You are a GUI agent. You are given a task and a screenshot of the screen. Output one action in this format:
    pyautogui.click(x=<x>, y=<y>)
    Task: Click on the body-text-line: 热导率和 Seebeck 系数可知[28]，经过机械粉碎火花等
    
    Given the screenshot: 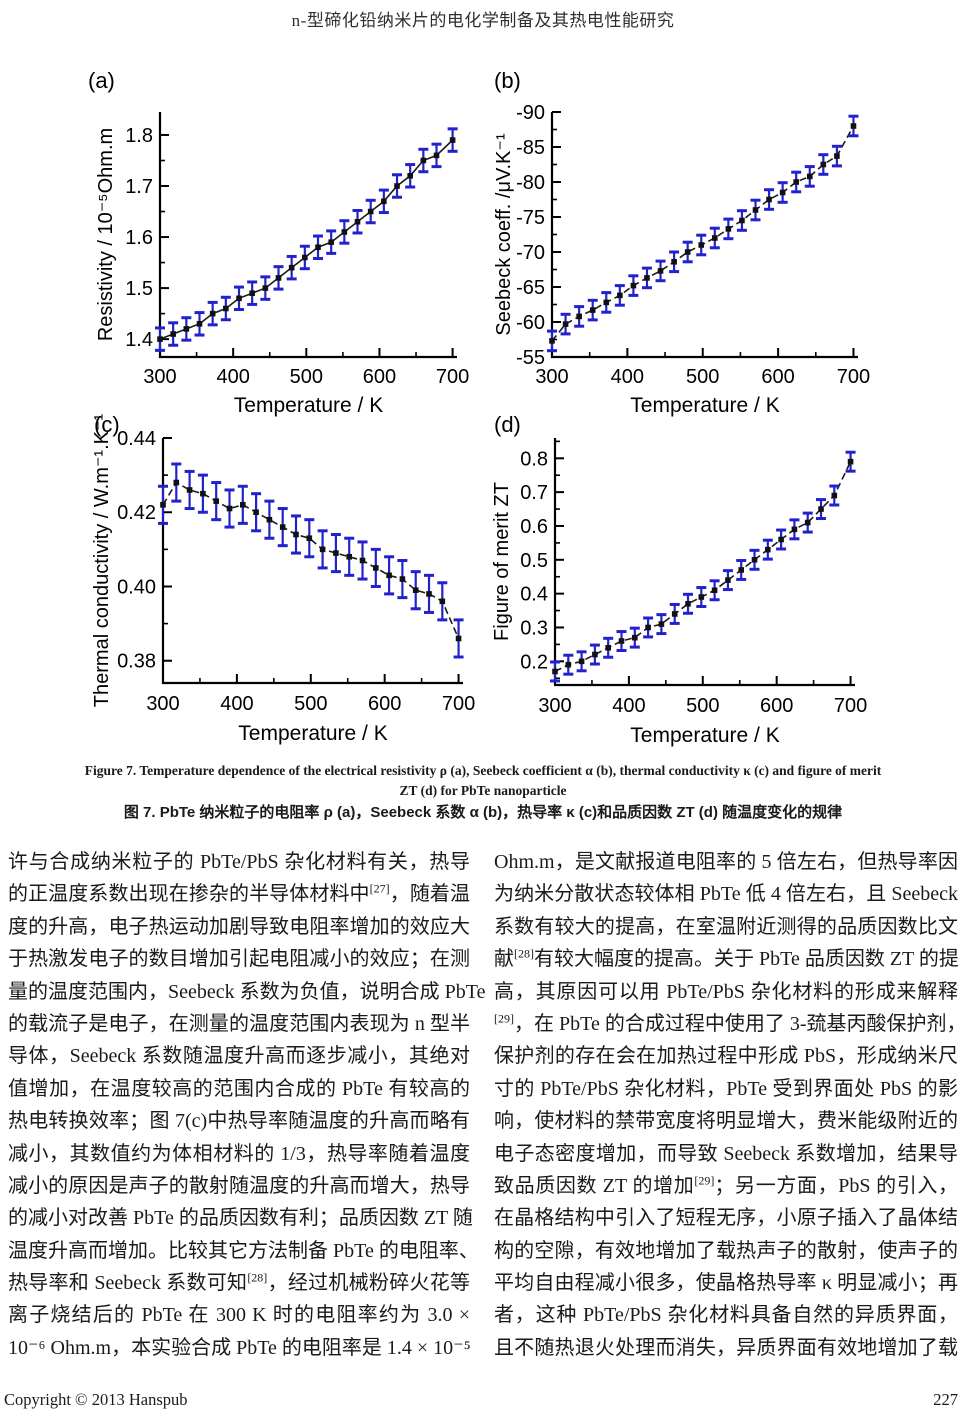 What is the action you would take?
    pyautogui.click(x=239, y=1282)
    